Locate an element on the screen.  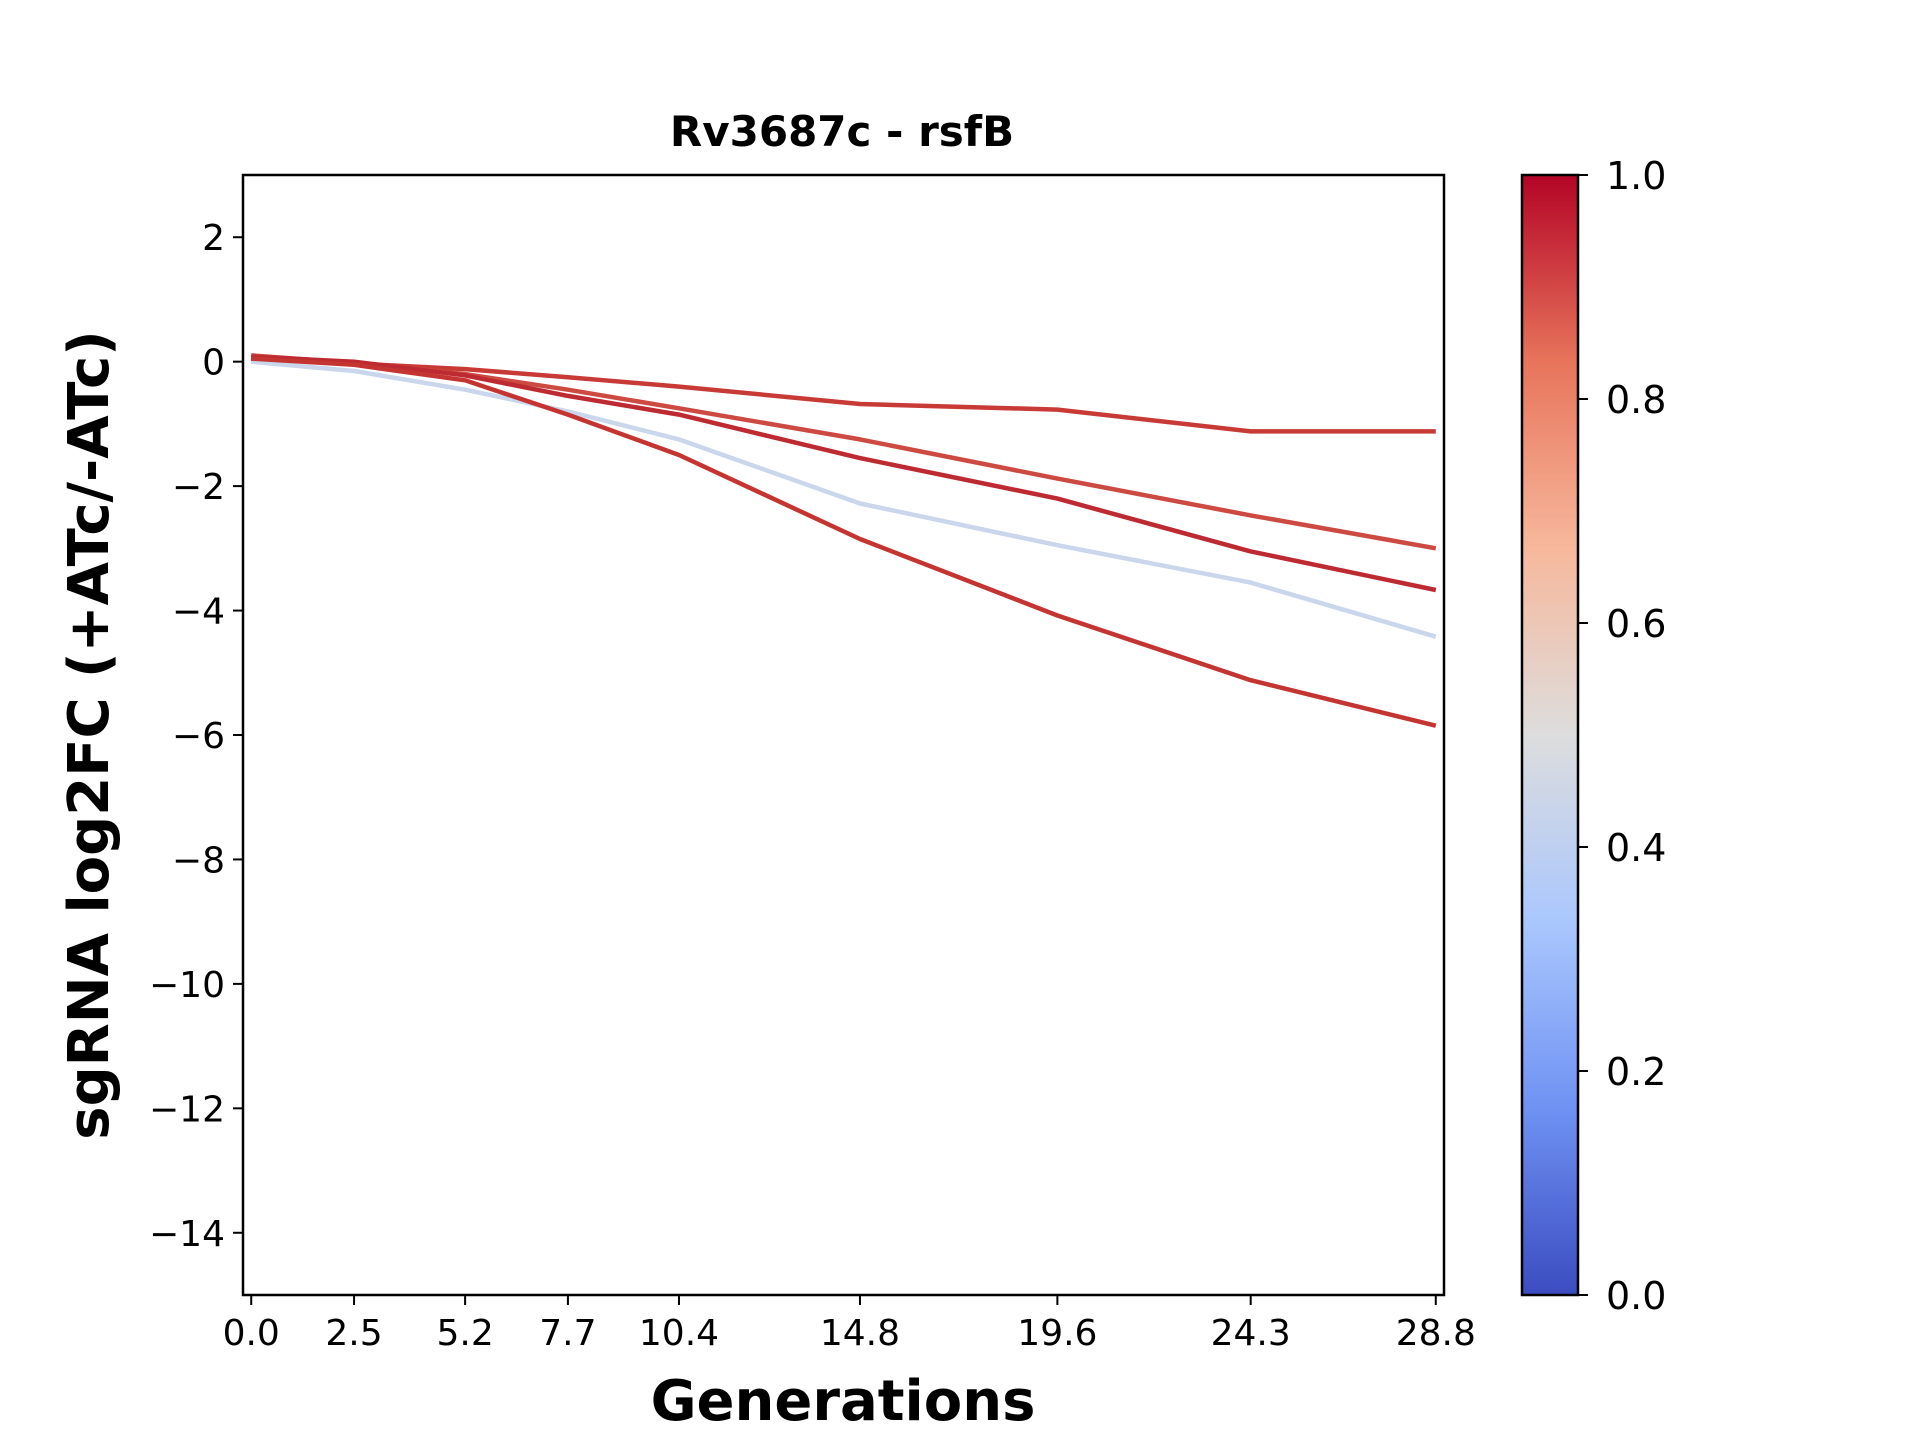
y-tick-label: −6 is located at coordinates (198, 736).